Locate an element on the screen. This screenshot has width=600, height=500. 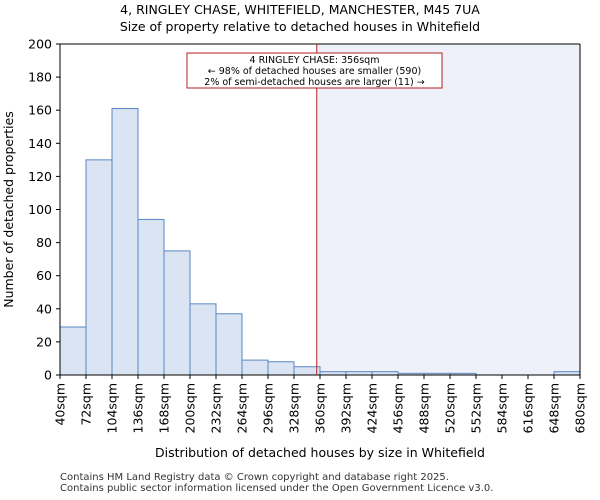
x-tick-label: 360sqm is located at coordinates (320, 408).